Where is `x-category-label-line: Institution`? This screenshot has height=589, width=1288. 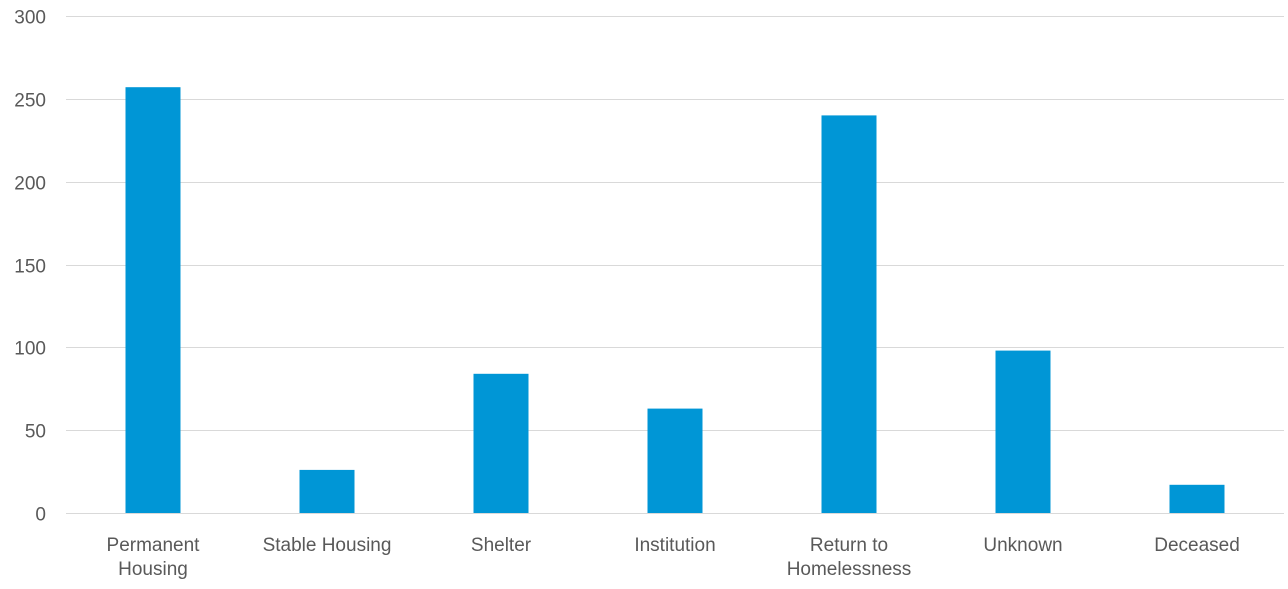 x-category-label-line: Institution is located at coordinates (674, 545).